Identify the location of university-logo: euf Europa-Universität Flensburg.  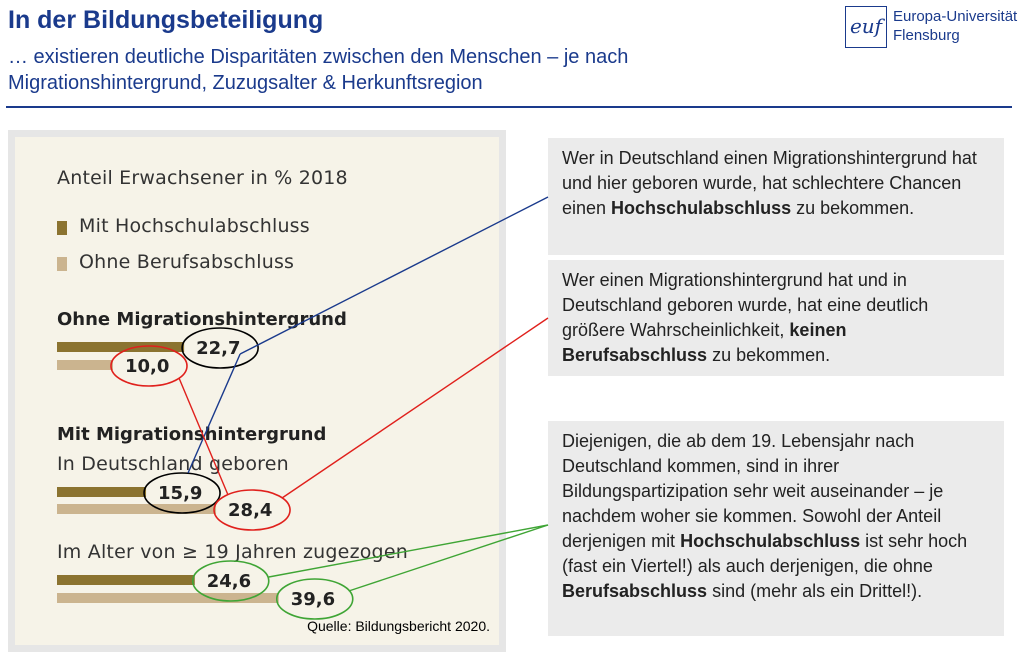
(935, 27).